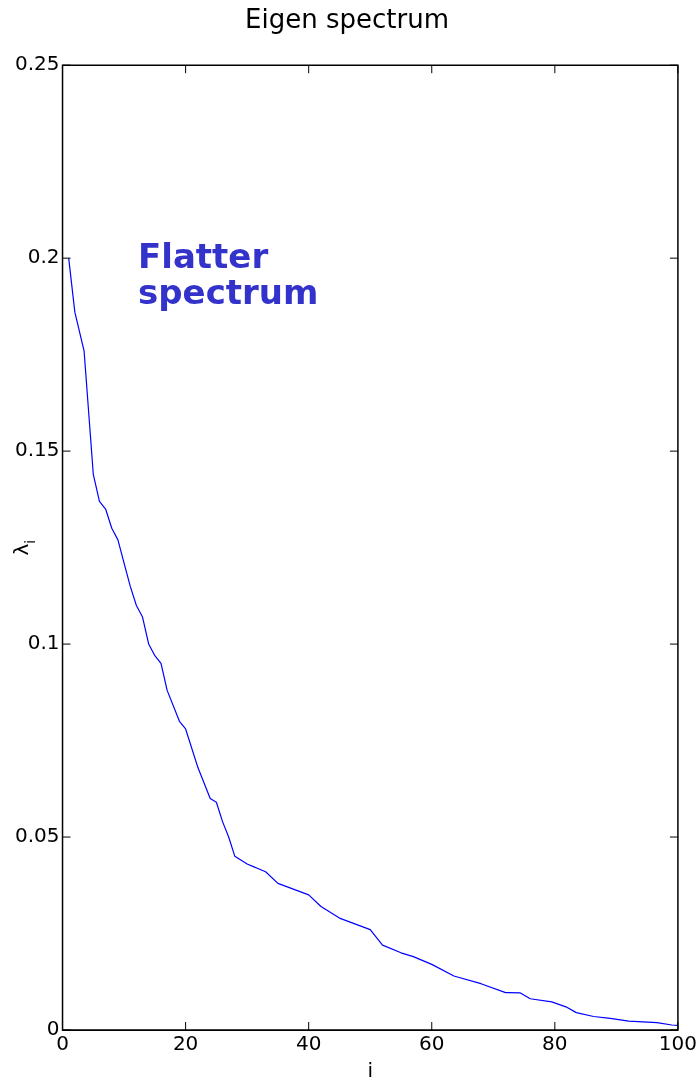  What do you see at coordinates (555, 1043) in the screenshot?
I see `x-tick-label: 80` at bounding box center [555, 1043].